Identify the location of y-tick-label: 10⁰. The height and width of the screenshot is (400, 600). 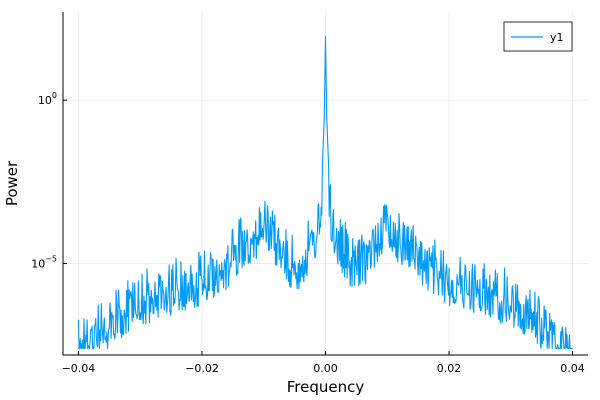
(47, 99).